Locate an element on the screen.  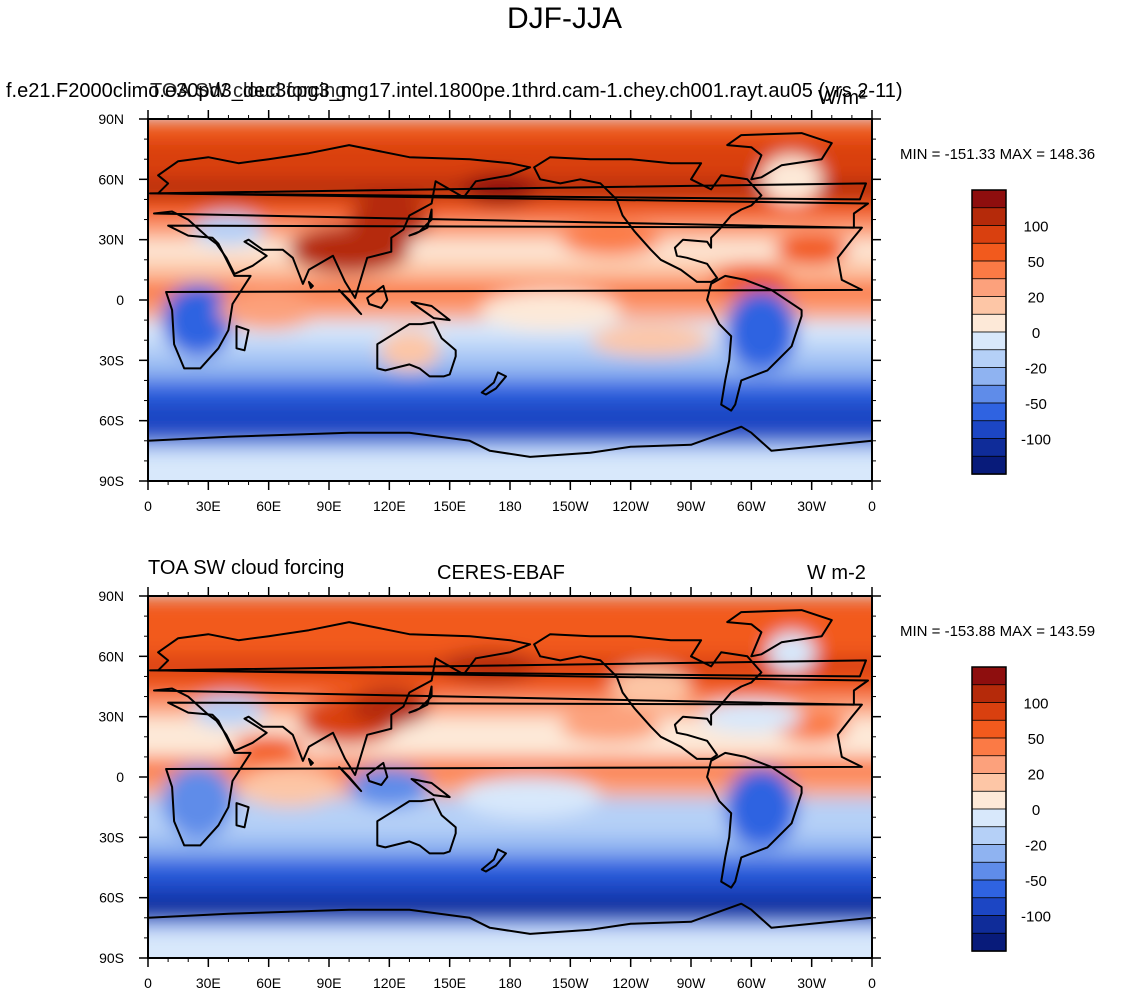
colorbar-label: -100 is located at coordinates (1036, 440).